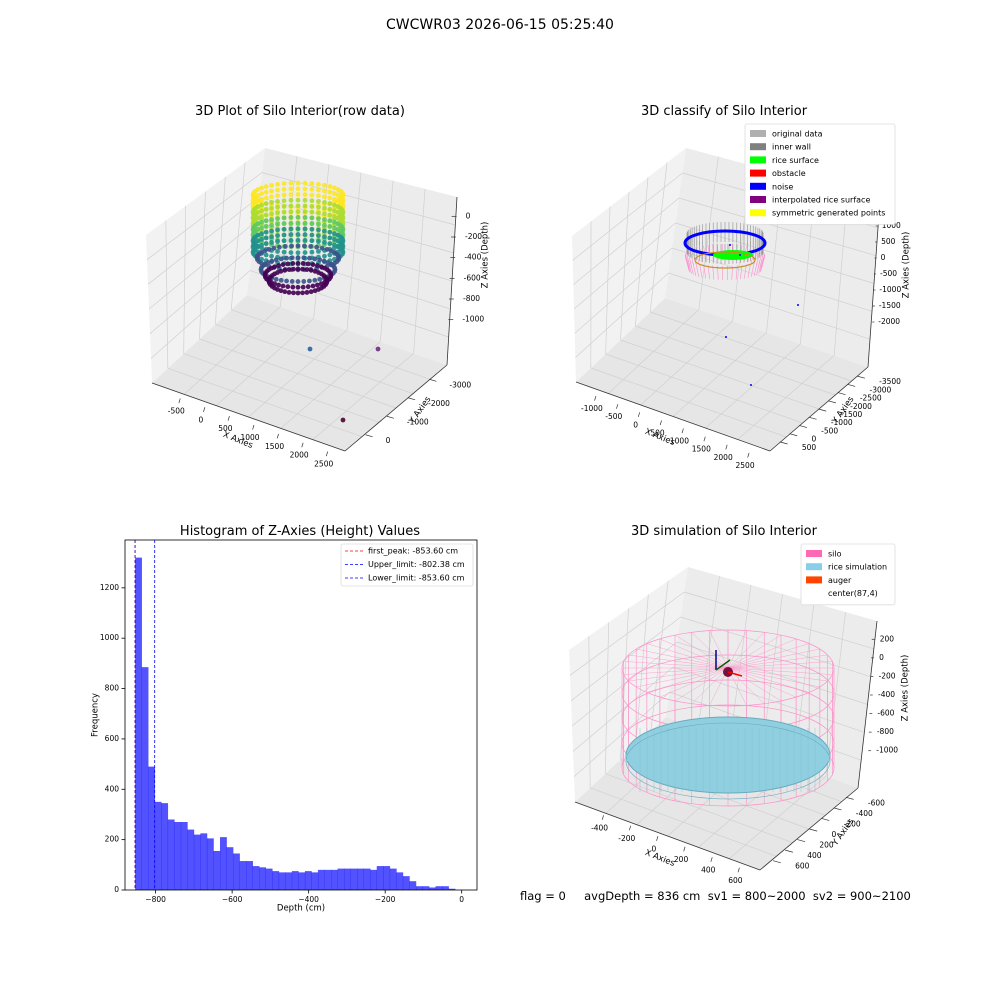 The image size is (1000, 1000). I want to click on histogram-x-axis-label: Depth (cm), so click(301, 909).